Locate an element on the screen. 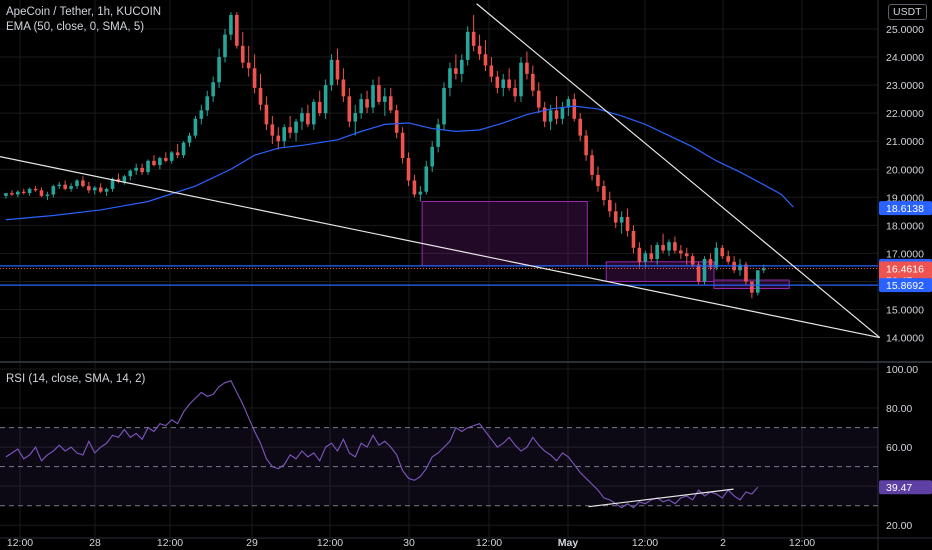  horizontal-levels is located at coordinates (439, 275).